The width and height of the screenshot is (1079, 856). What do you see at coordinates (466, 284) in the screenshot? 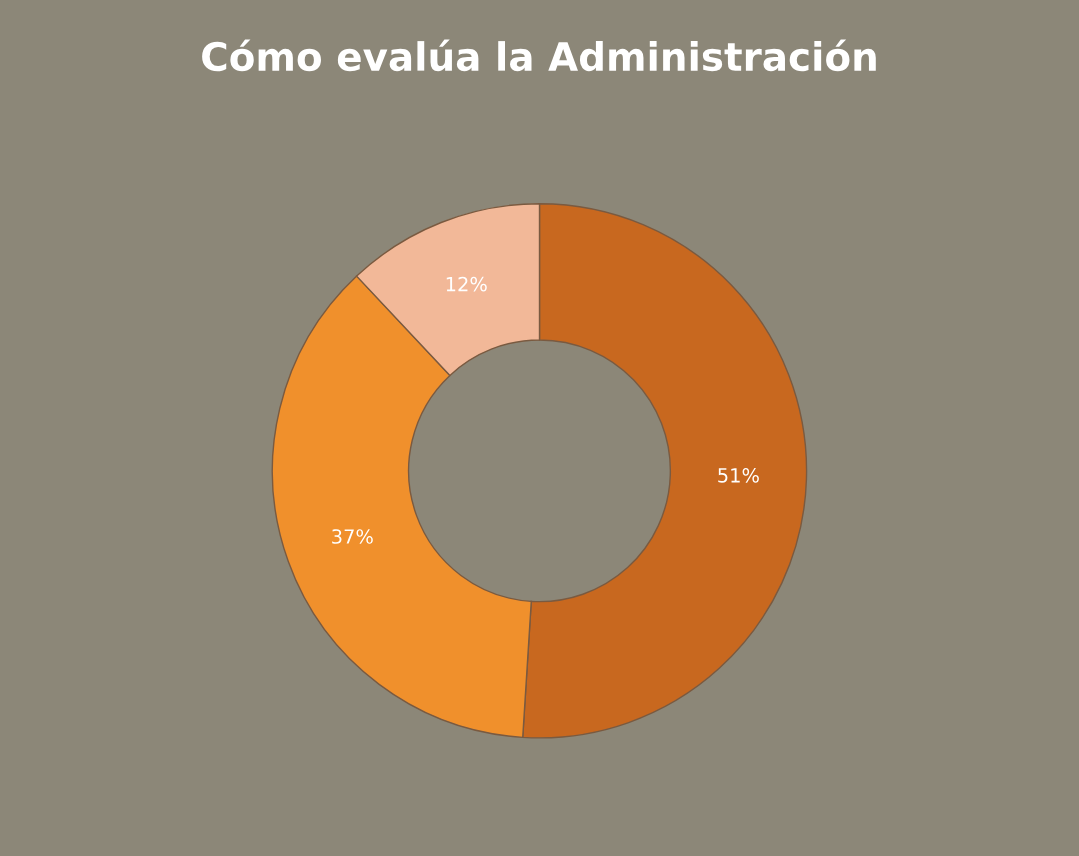
I see `data-label: 12%` at bounding box center [466, 284].